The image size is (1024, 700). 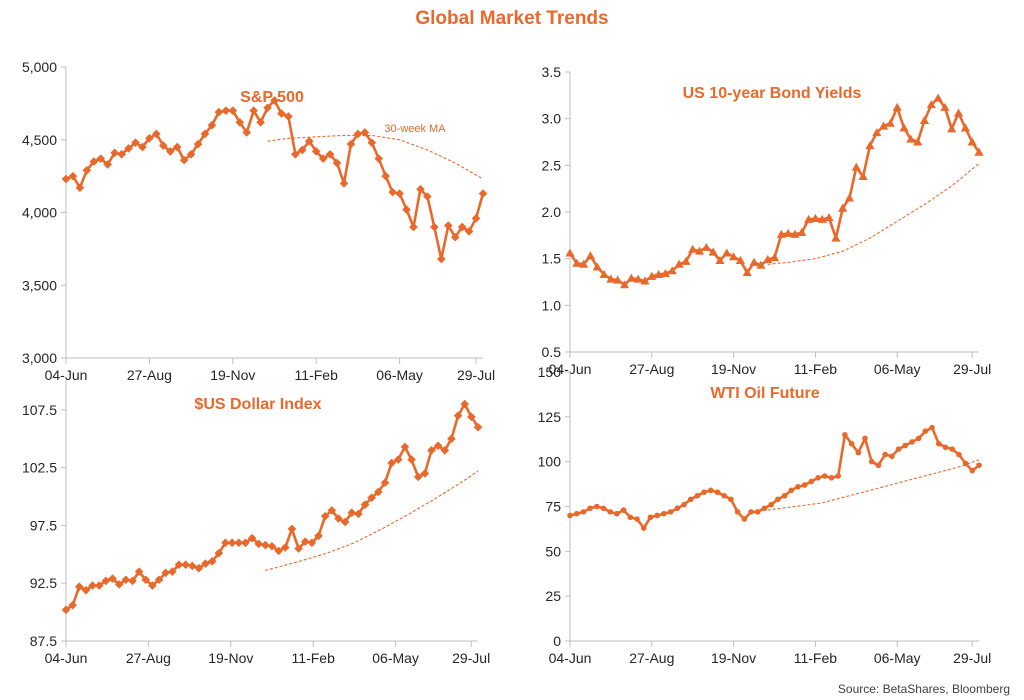 What do you see at coordinates (257, 404) in the screenshot?
I see `chart3-title: $US Dollar Index` at bounding box center [257, 404].